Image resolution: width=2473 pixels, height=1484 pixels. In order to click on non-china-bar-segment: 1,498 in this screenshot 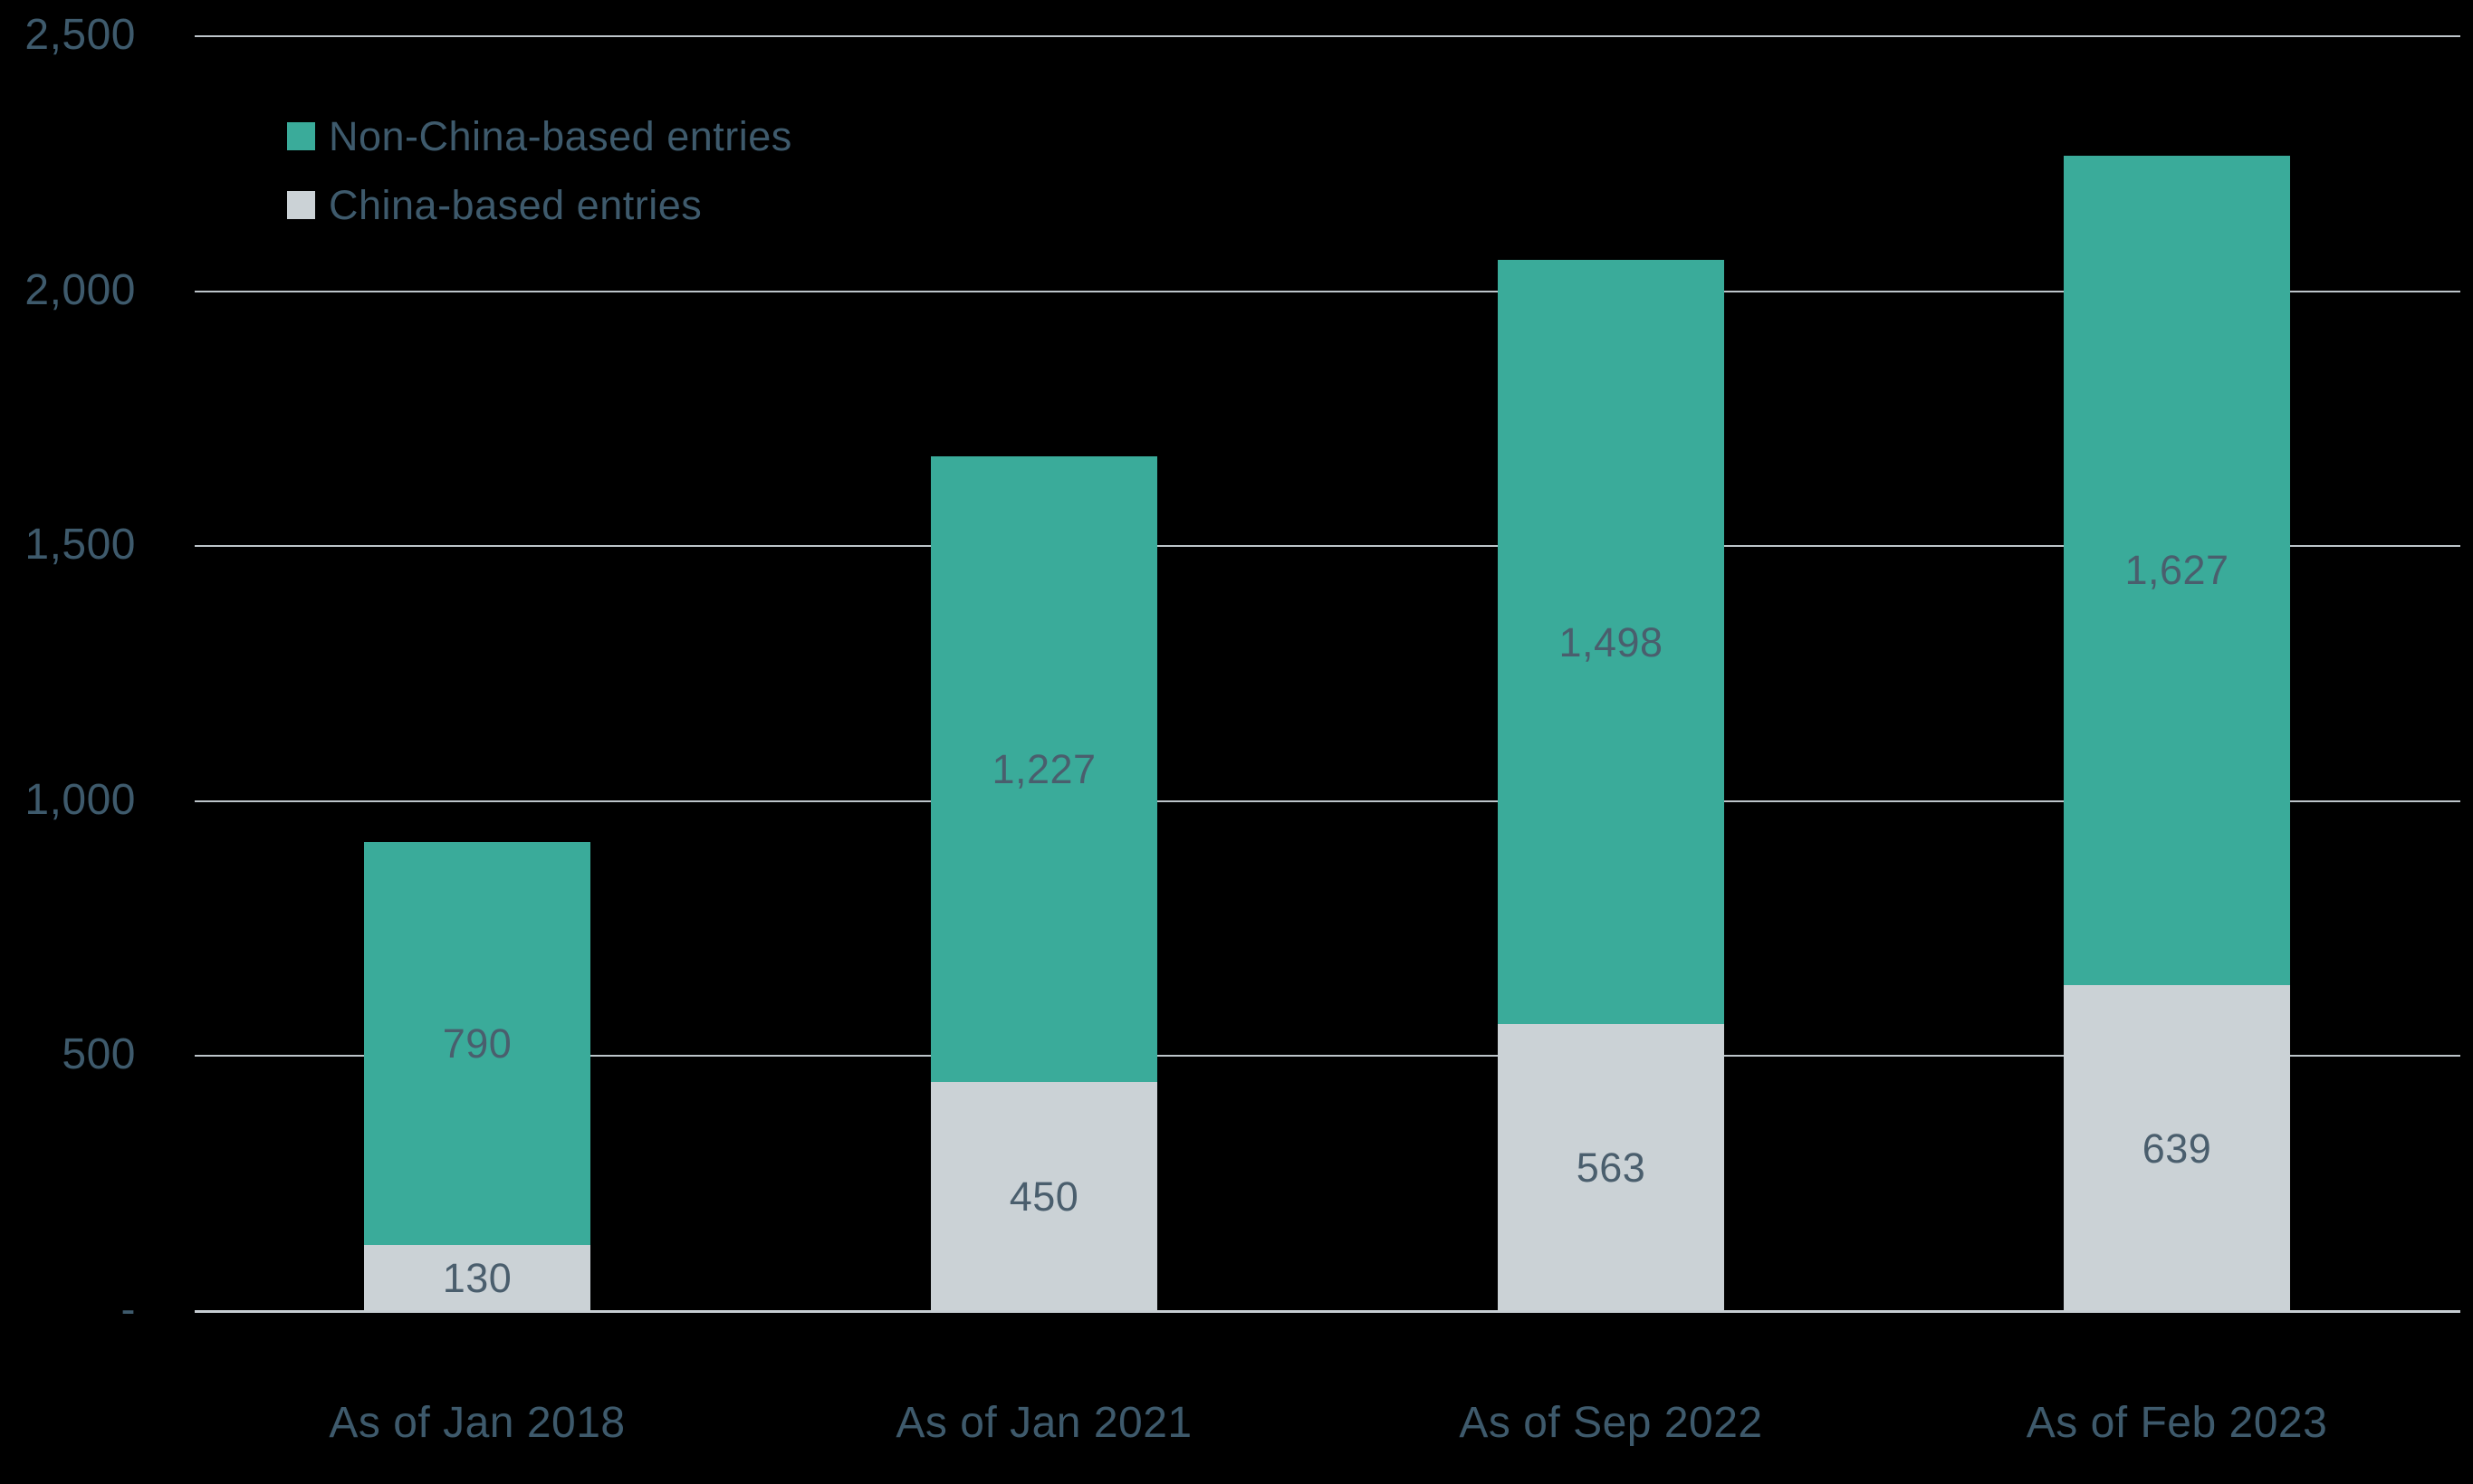, I will do `click(1611, 642)`.